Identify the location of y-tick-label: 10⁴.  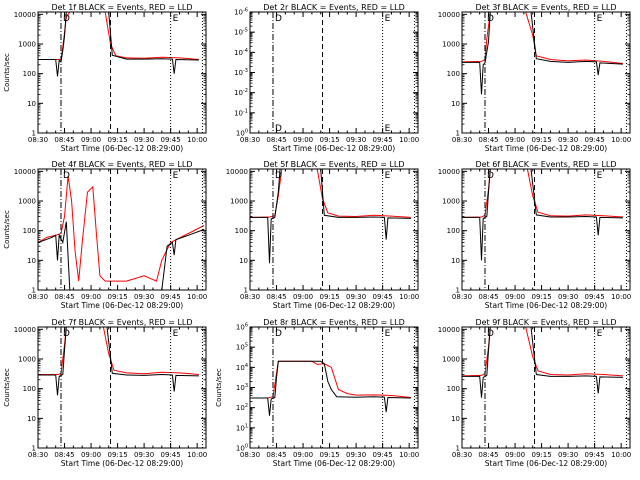
(242, 367).